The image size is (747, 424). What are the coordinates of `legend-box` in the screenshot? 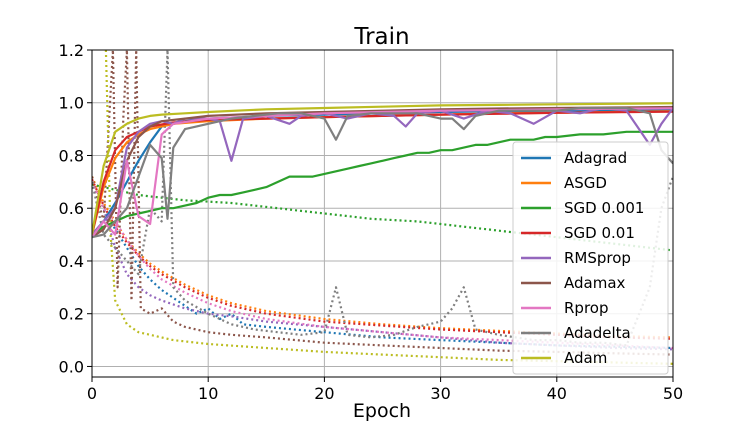 It's located at (590, 258).